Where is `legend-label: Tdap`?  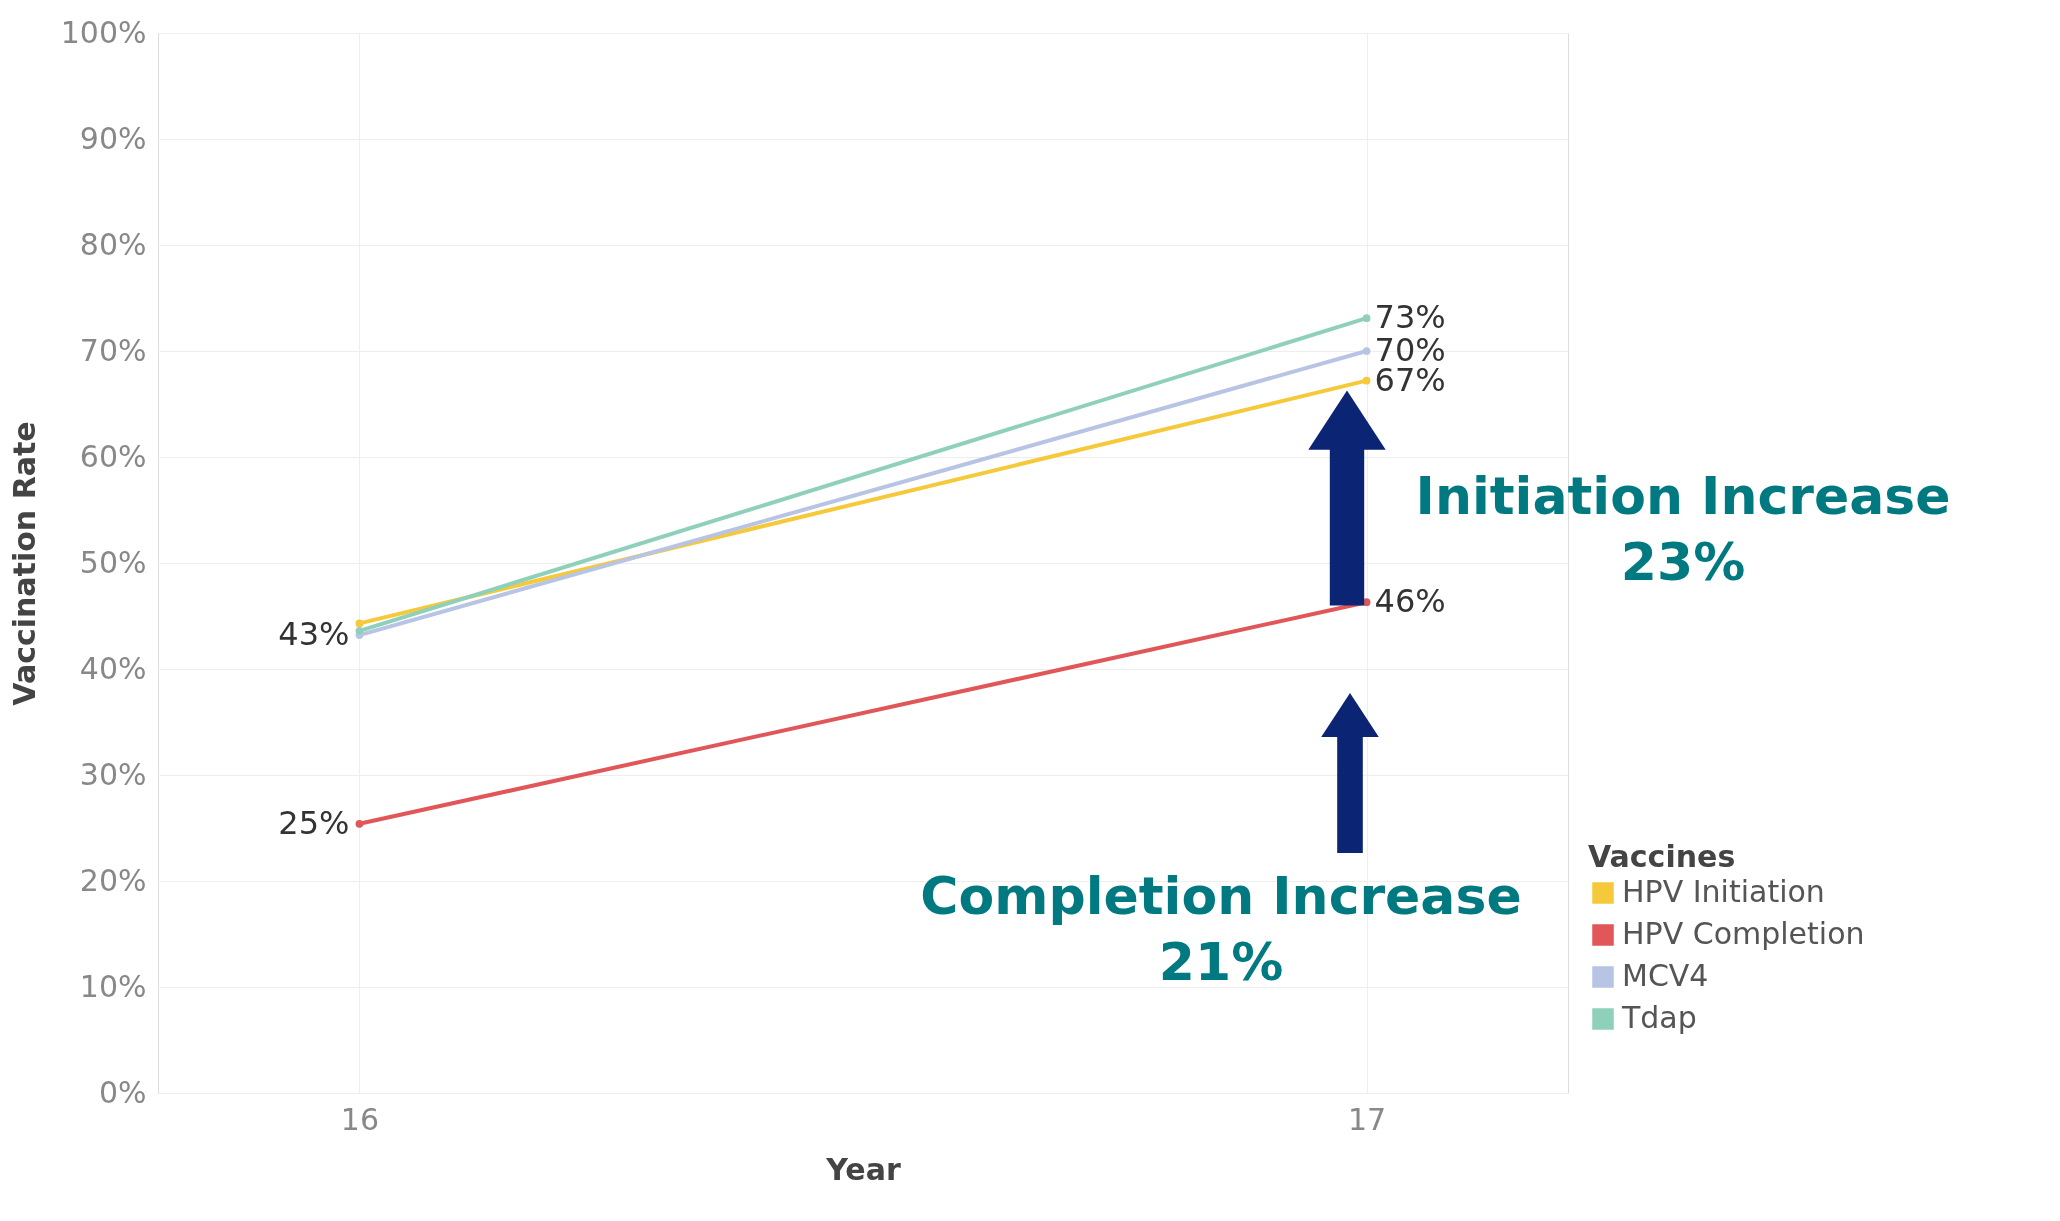 legend-label: Tdap is located at coordinates (1659, 1017).